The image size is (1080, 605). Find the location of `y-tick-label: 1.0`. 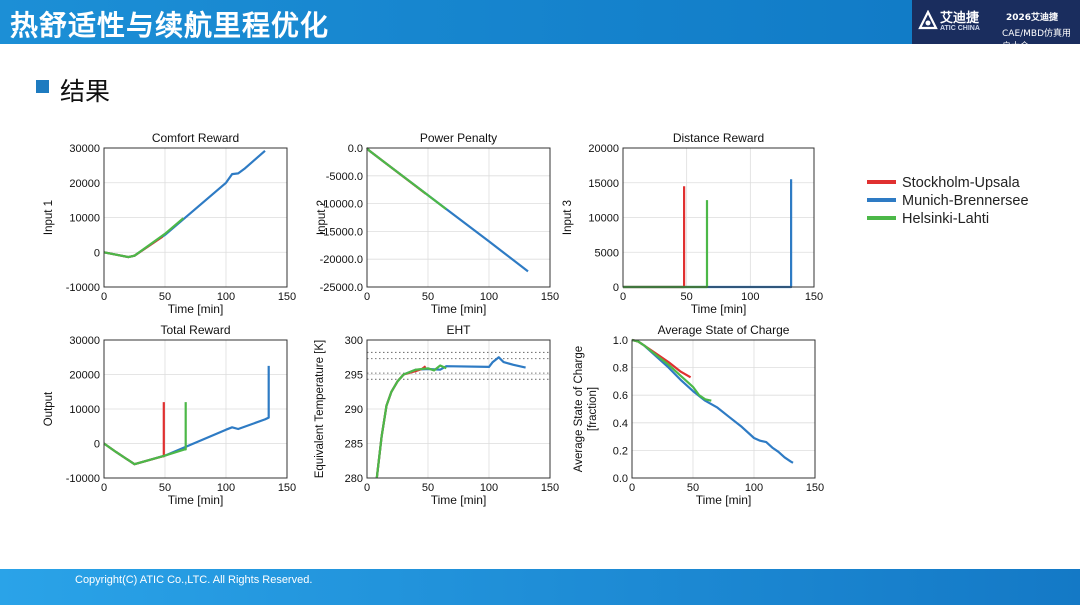

y-tick-label: 1.0 is located at coordinates (620, 341).